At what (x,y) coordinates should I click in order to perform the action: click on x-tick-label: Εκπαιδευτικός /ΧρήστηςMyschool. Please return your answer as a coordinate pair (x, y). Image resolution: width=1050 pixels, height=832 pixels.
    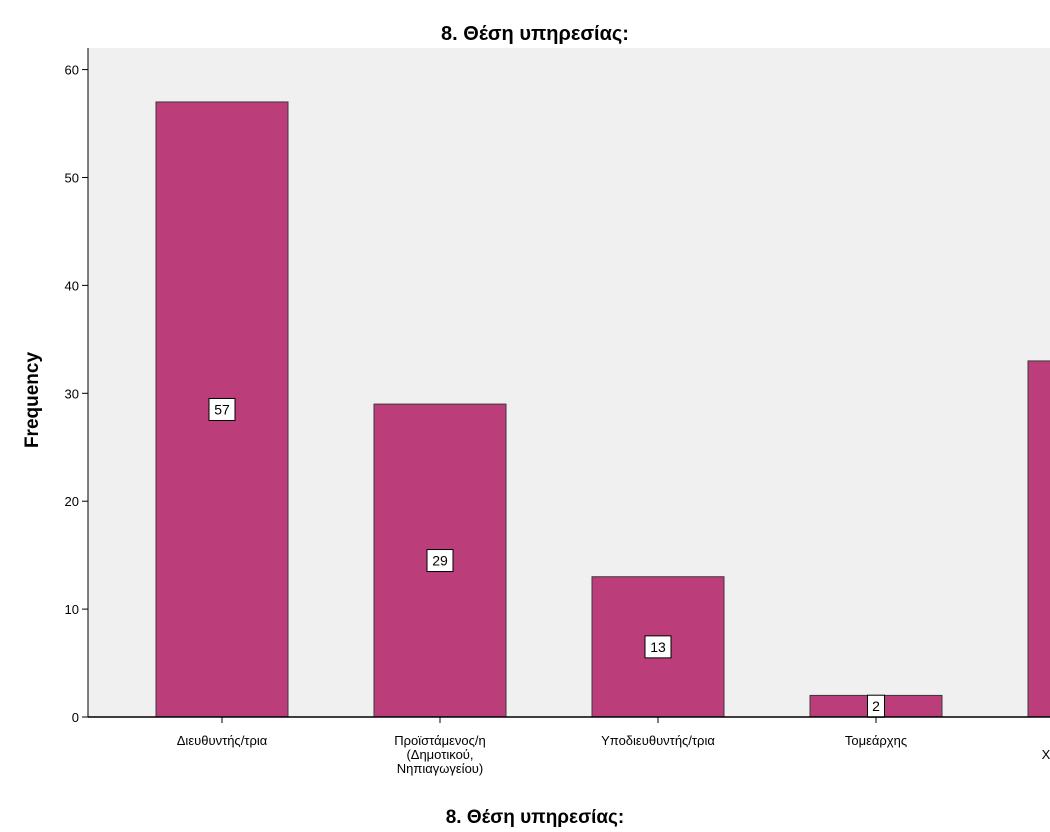
    Looking at the image, I should click on (1046, 747).